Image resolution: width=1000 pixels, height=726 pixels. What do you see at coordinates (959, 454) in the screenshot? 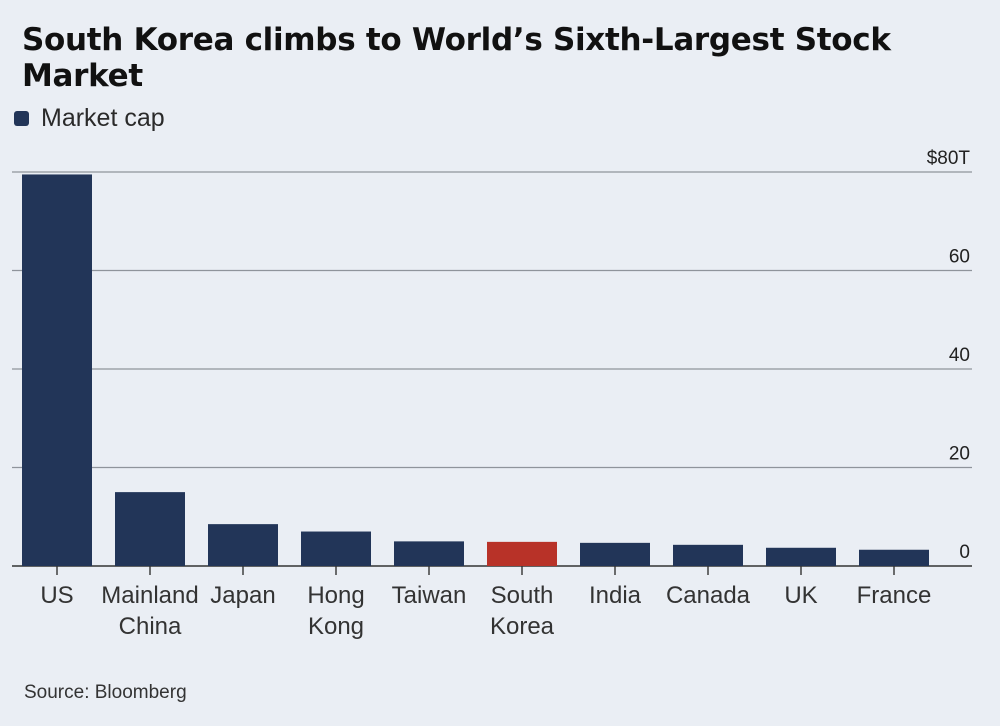
I see `y-tick-label: 20` at bounding box center [959, 454].